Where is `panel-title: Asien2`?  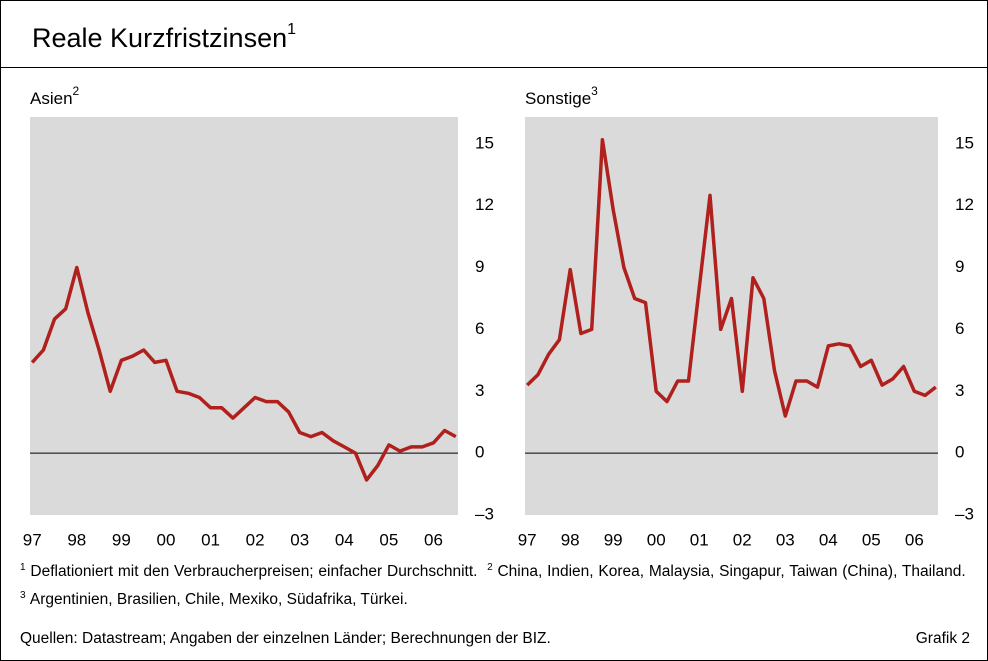 panel-title: Asien2 is located at coordinates (55, 96).